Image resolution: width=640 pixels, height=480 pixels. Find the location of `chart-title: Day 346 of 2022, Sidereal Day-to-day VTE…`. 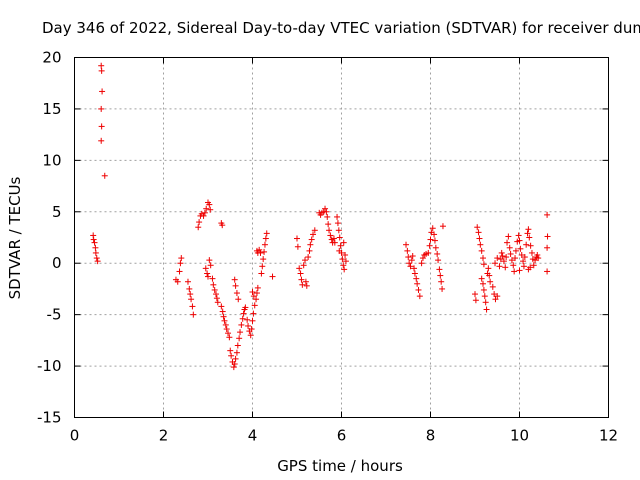

chart-title: Day 346 of 2022, Sidereal Day-to-day VTE… is located at coordinates (341, 28).